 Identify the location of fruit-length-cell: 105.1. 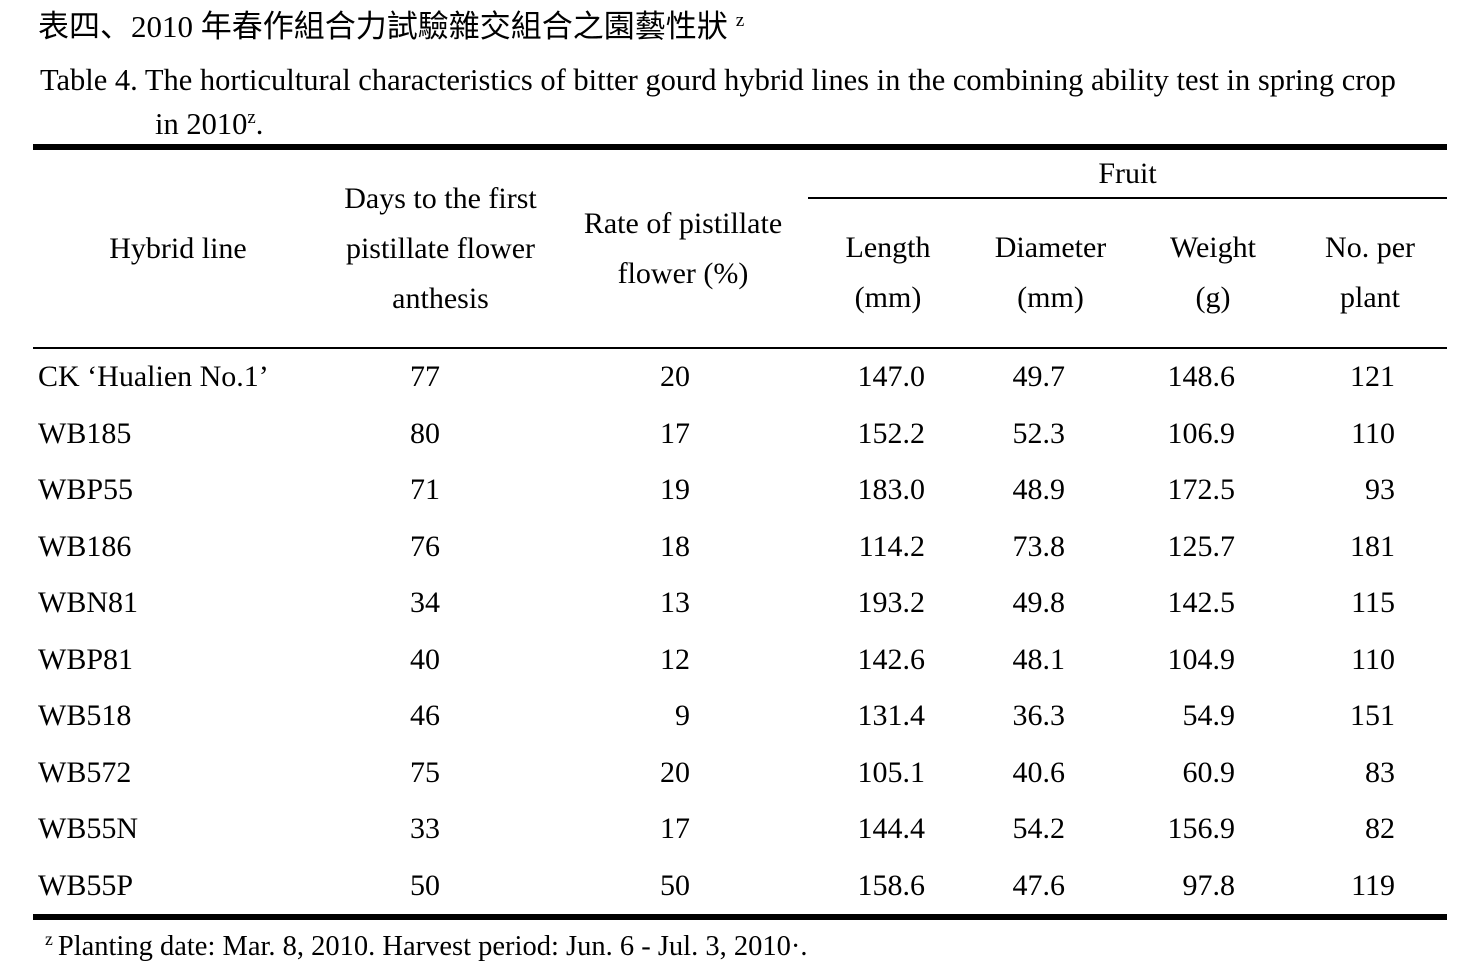
(891, 772).